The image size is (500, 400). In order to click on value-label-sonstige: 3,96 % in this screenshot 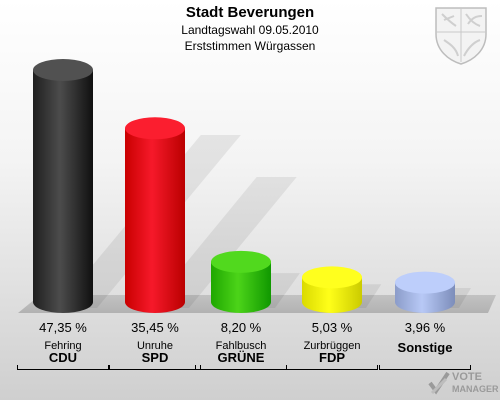, I will do `click(425, 327)`.